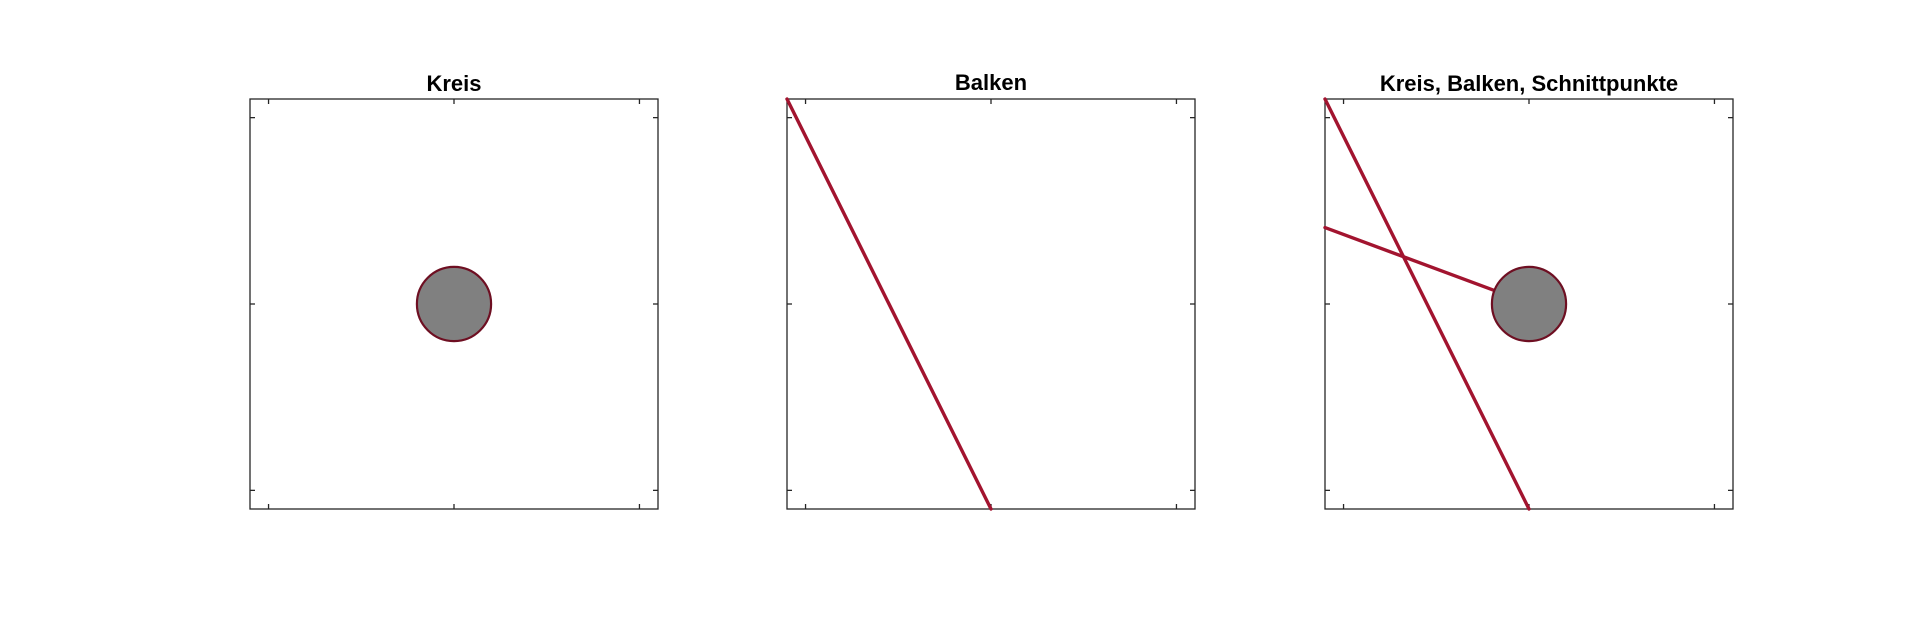 This screenshot has height=630, width=1914. I want to click on panel-title: Kreis, so click(453, 83).